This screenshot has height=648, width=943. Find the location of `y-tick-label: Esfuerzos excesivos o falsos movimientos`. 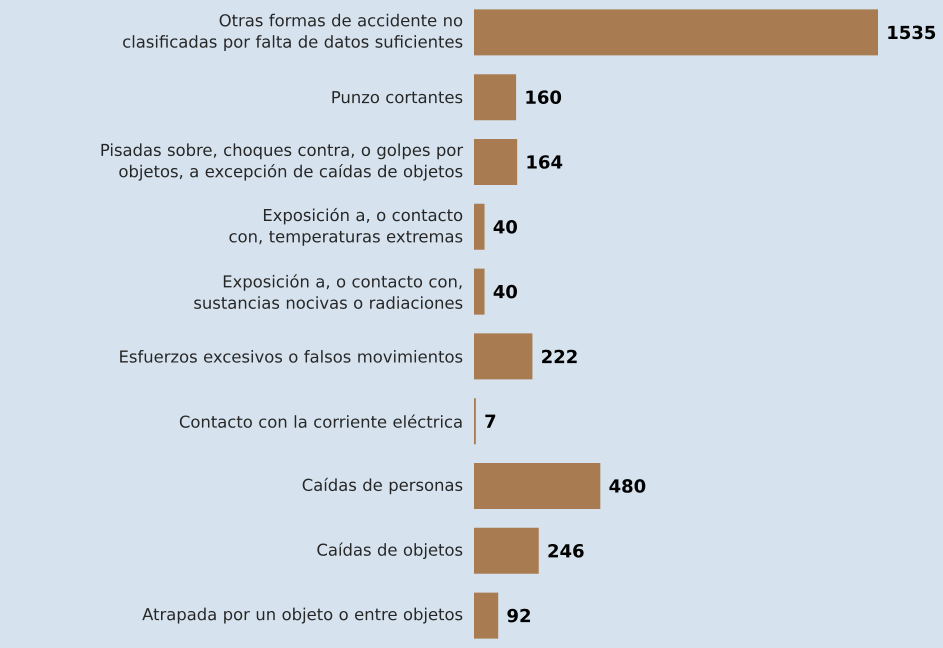

y-tick-label: Esfuerzos excesivos o falsos movimientos is located at coordinates (291, 356).